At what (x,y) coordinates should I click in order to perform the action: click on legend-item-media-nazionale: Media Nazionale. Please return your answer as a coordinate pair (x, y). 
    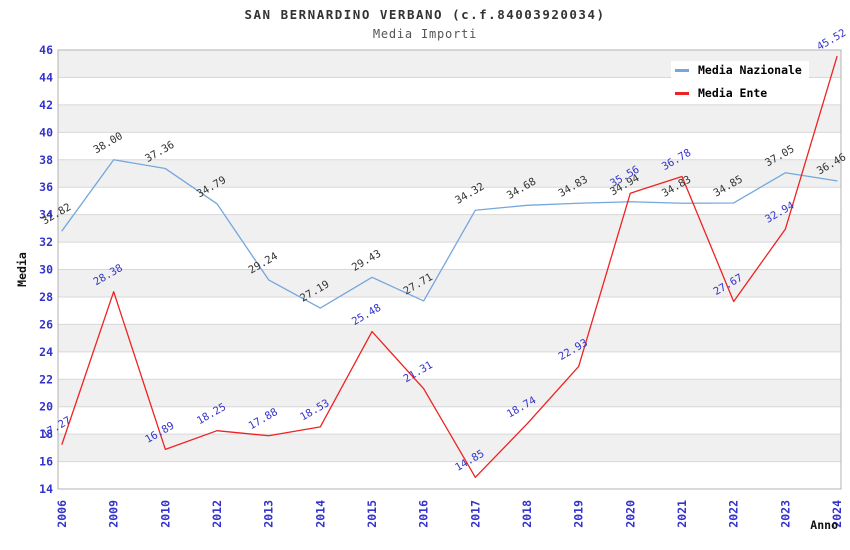
    Looking at the image, I should click on (740, 70).